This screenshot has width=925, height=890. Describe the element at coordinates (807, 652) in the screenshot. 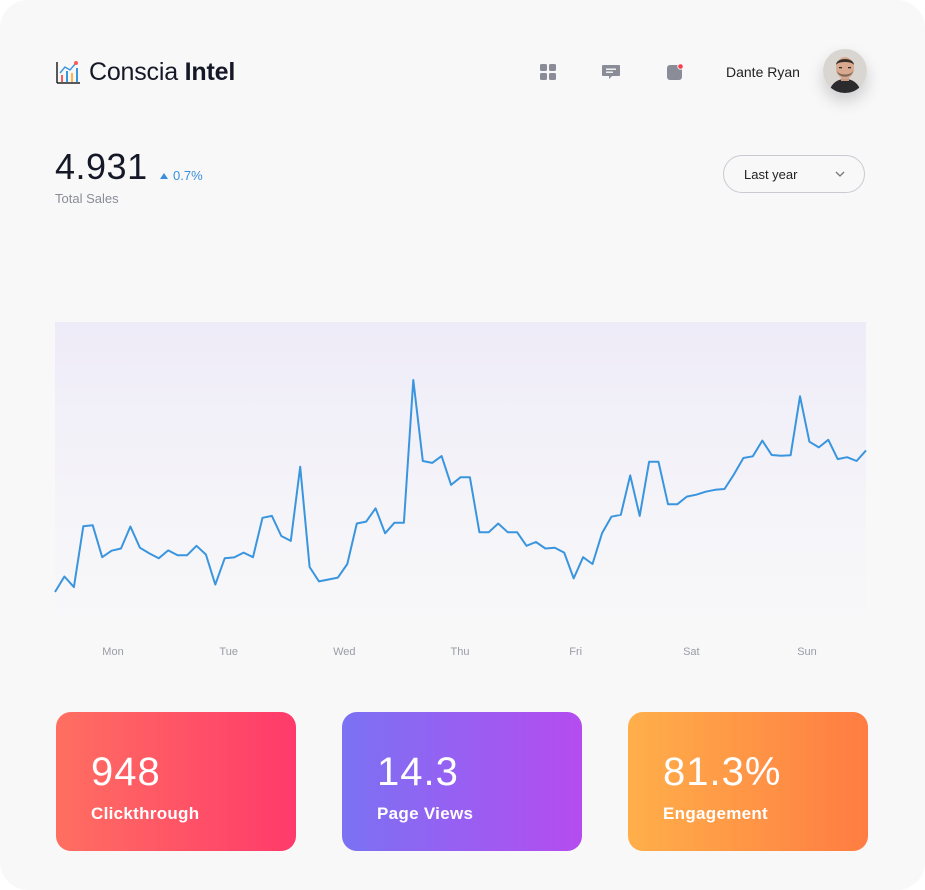

I see `x-axis-label: Sun` at that location.